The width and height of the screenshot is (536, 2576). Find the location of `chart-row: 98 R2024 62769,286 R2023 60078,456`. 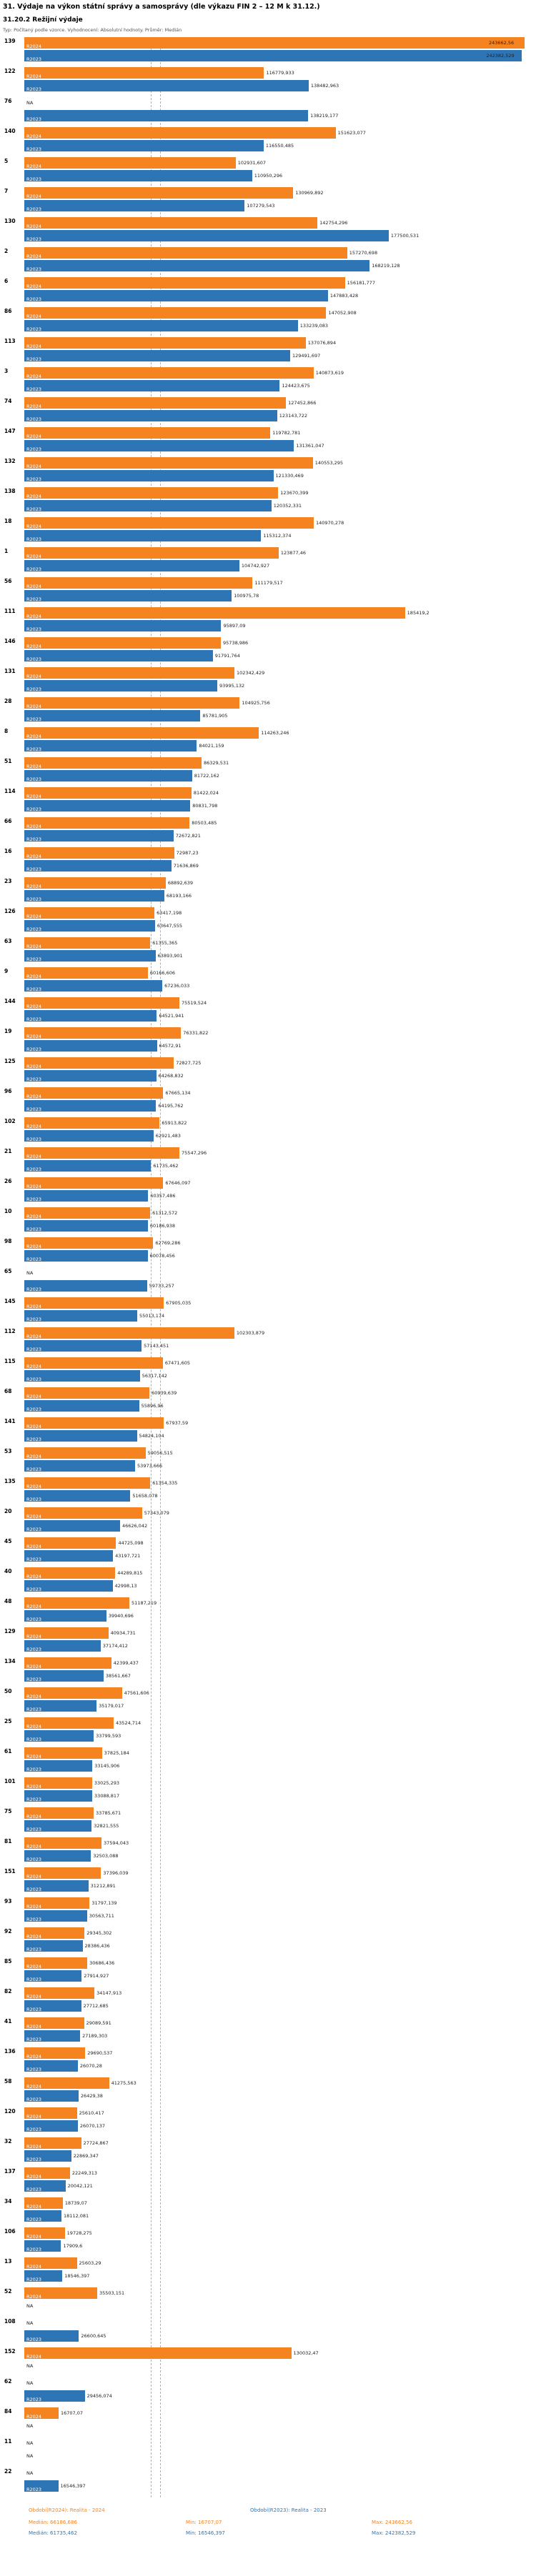

chart-row: 98 R2024 62769,286 R2023 60078,456 is located at coordinates (268, 1252).